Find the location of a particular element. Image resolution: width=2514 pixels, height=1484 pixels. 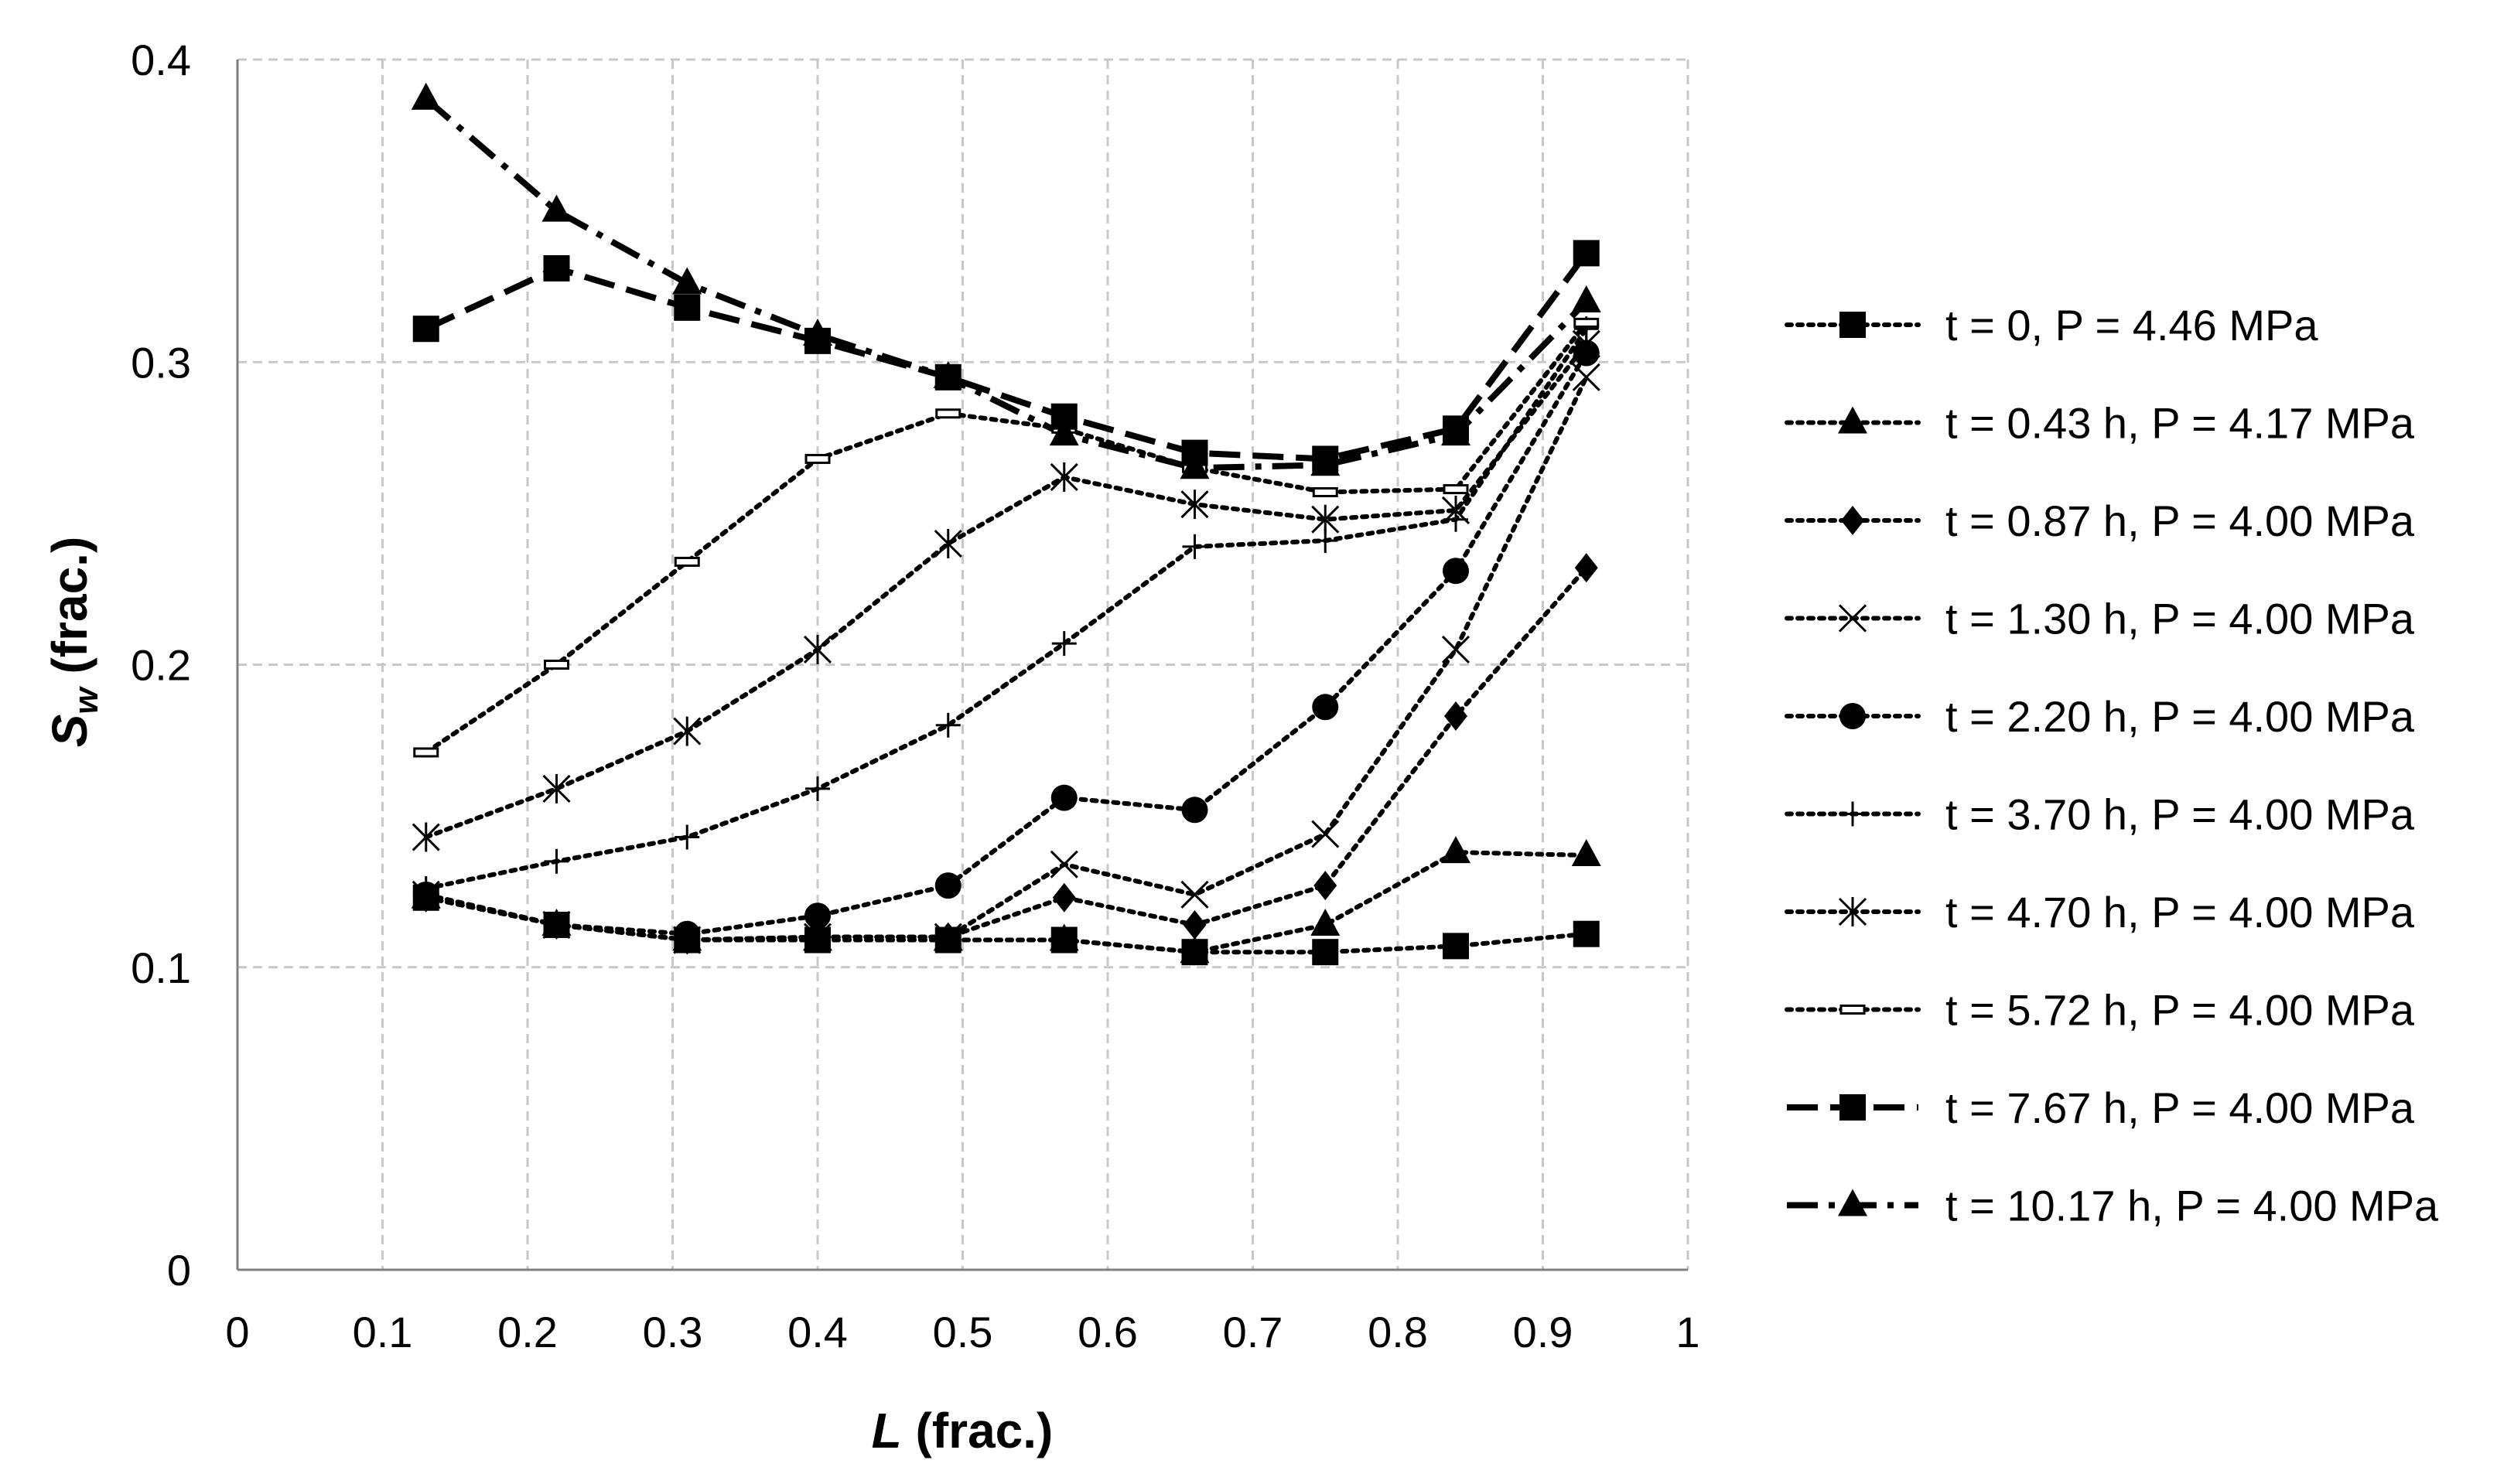

legend-label: t = 2.20 h, P = 4.00 MPa is located at coordinates (2180, 716).